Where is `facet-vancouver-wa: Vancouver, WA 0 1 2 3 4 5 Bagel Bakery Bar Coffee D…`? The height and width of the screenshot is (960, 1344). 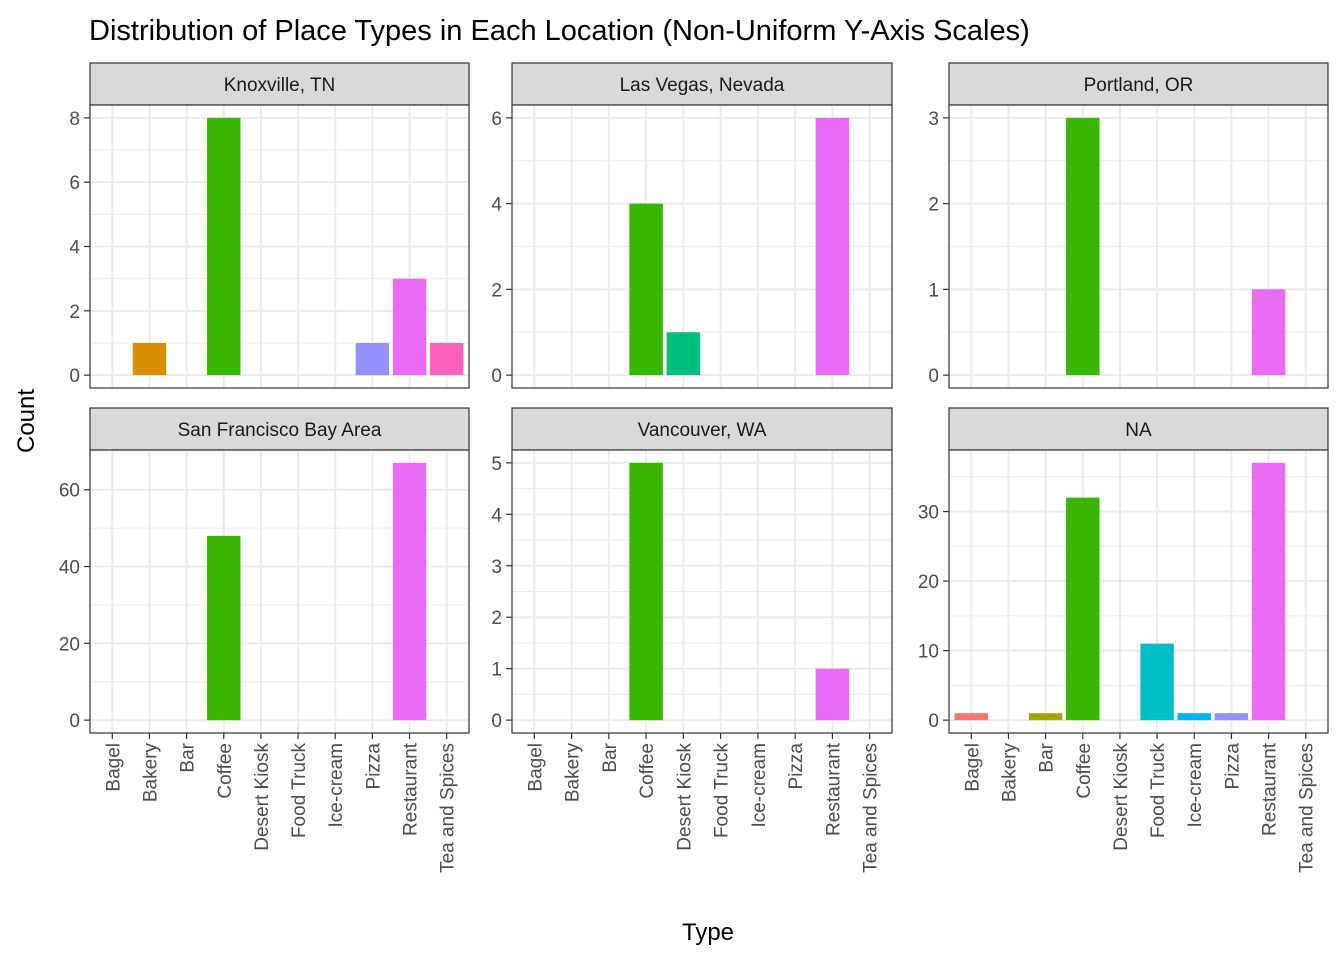 facet-vancouver-wa: Vancouver, WA 0 1 2 3 4 5 Bagel Bakery Bar Coffee D… is located at coordinates (692, 640).